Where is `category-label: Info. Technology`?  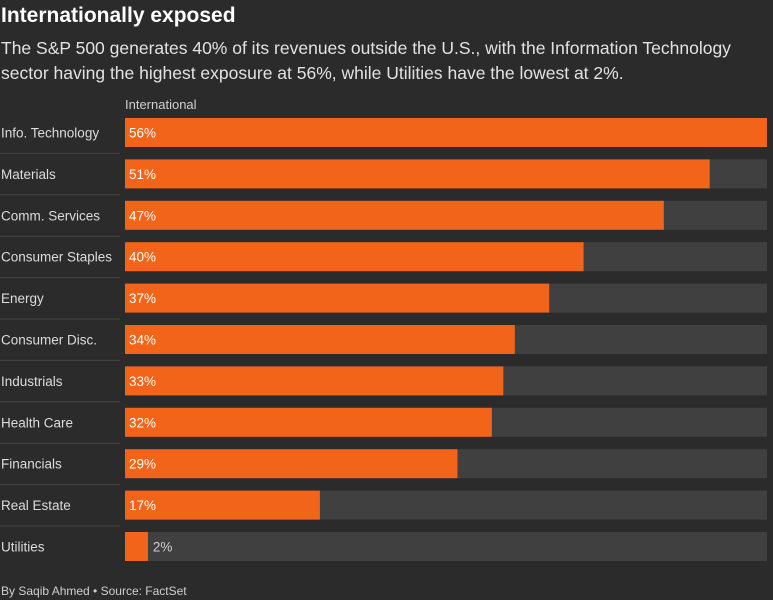 category-label: Info. Technology is located at coordinates (50, 133).